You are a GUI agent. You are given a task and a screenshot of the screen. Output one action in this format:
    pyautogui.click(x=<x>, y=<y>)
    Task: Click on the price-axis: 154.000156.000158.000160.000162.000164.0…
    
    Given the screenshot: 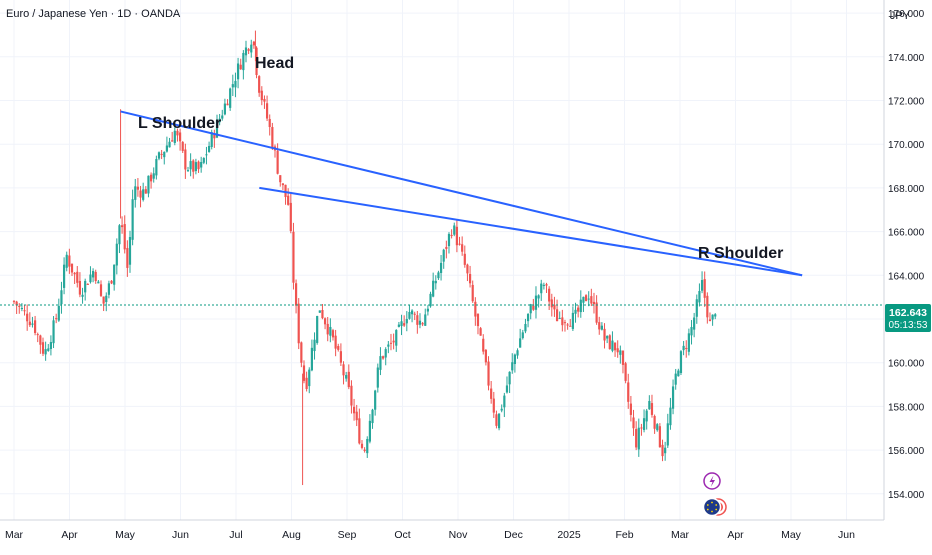 What is the action you would take?
    pyautogui.click(x=906, y=255)
    